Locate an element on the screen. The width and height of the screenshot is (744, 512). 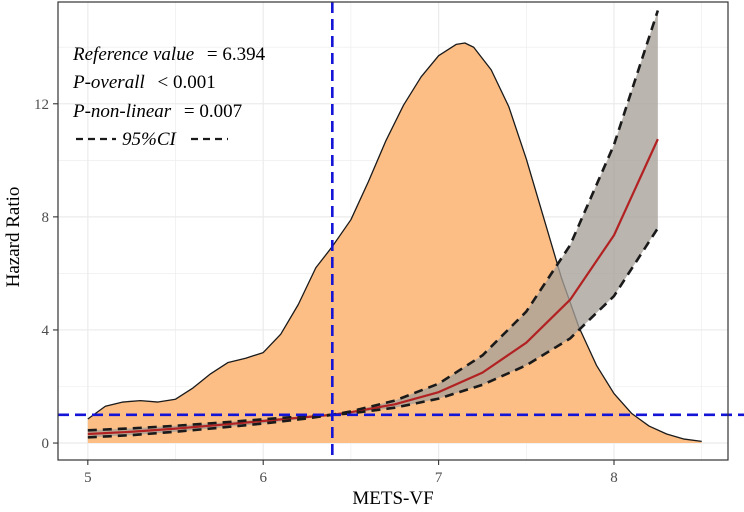
annotation-p-overall: P-overall < 0.001 is located at coordinates (144, 82).